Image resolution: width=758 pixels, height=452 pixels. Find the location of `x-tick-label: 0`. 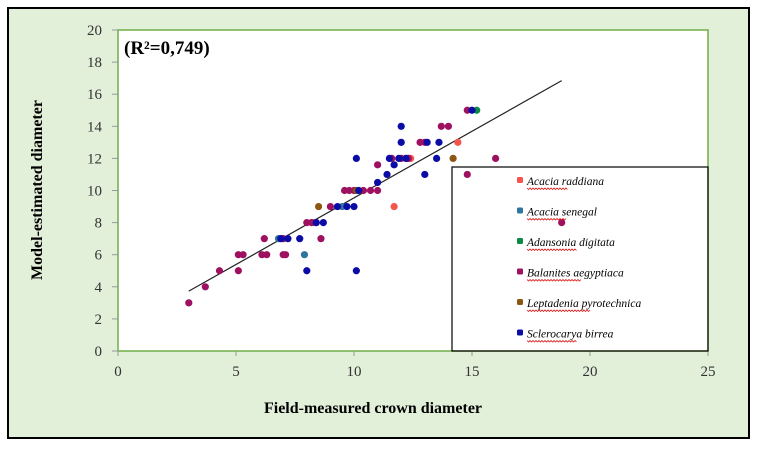

x-tick-label: 0 is located at coordinates (118, 372).